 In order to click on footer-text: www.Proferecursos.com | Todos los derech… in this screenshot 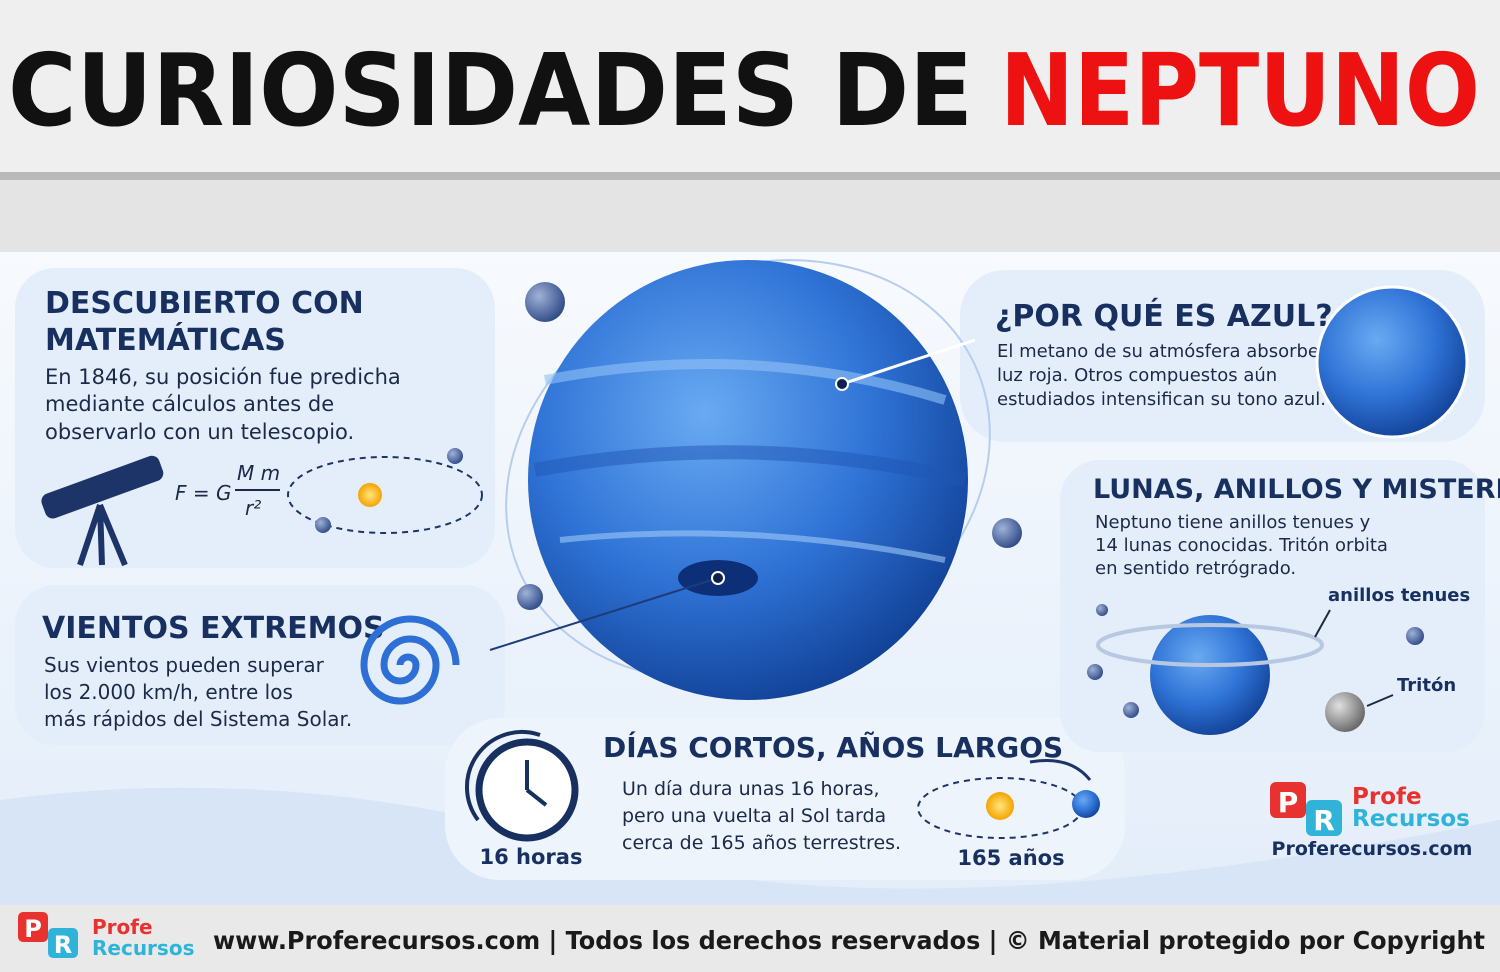, I will do `click(849, 940)`.